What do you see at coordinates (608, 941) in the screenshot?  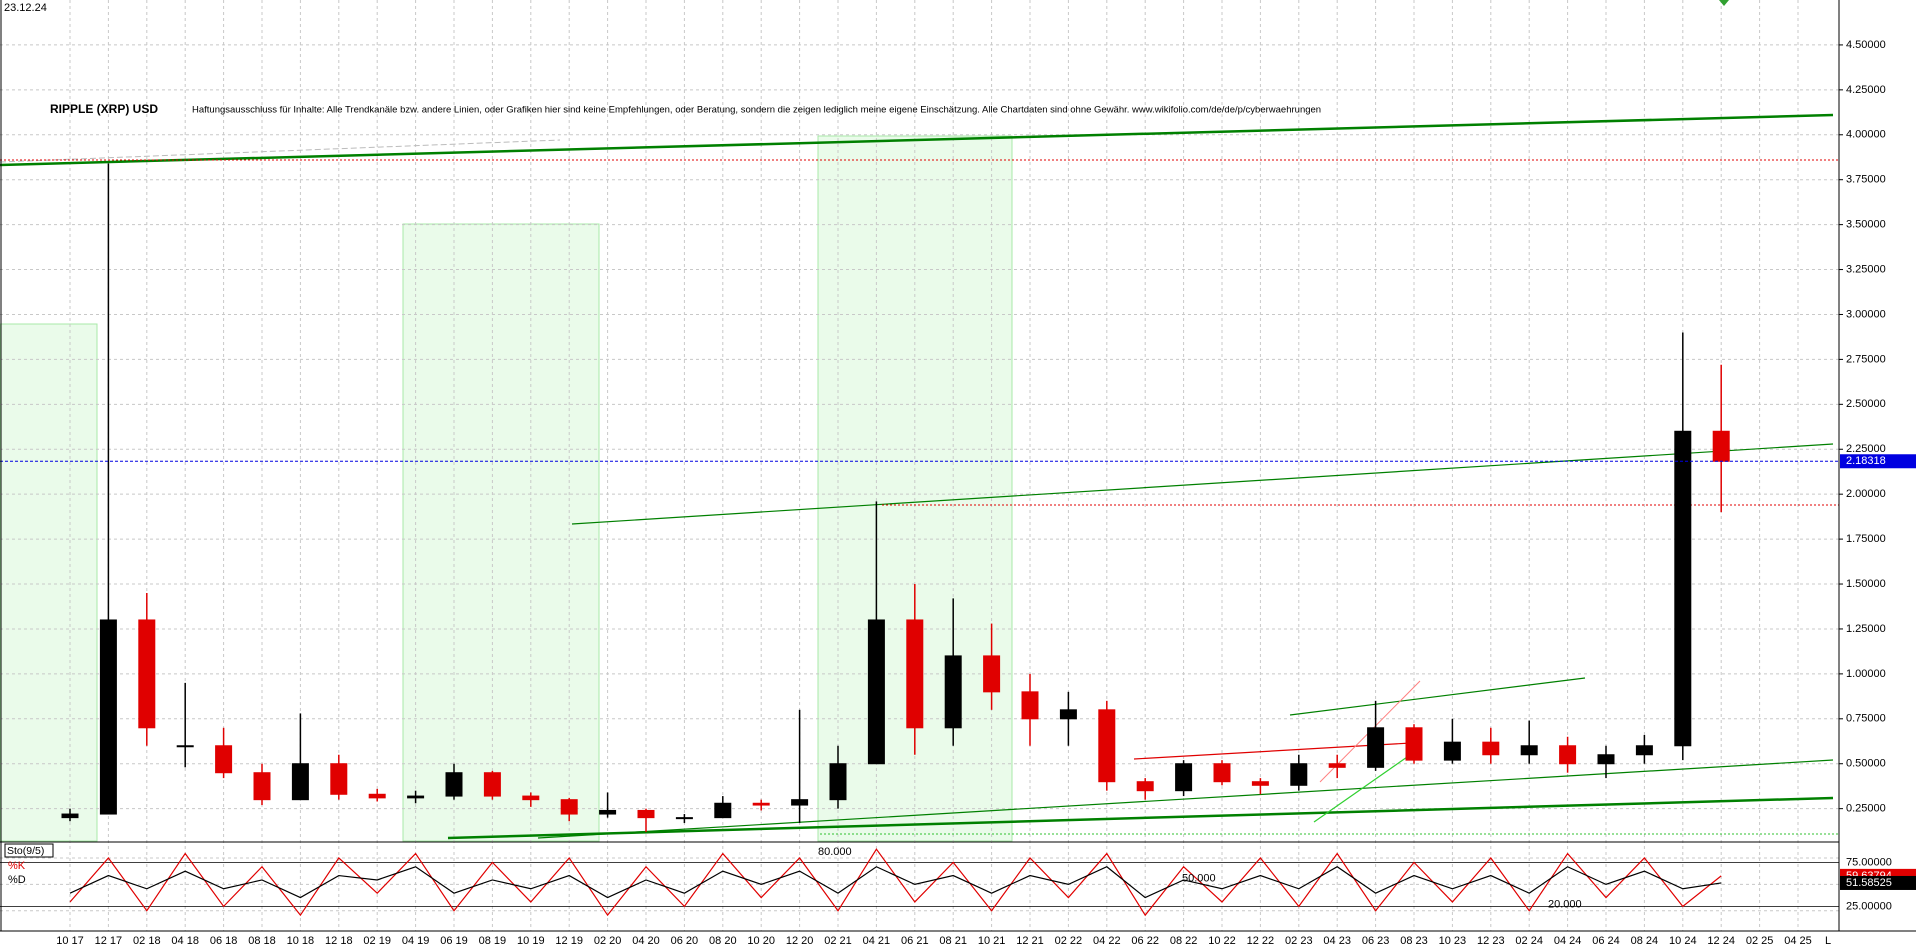 I see `x-tick-label: 02 20` at bounding box center [608, 941].